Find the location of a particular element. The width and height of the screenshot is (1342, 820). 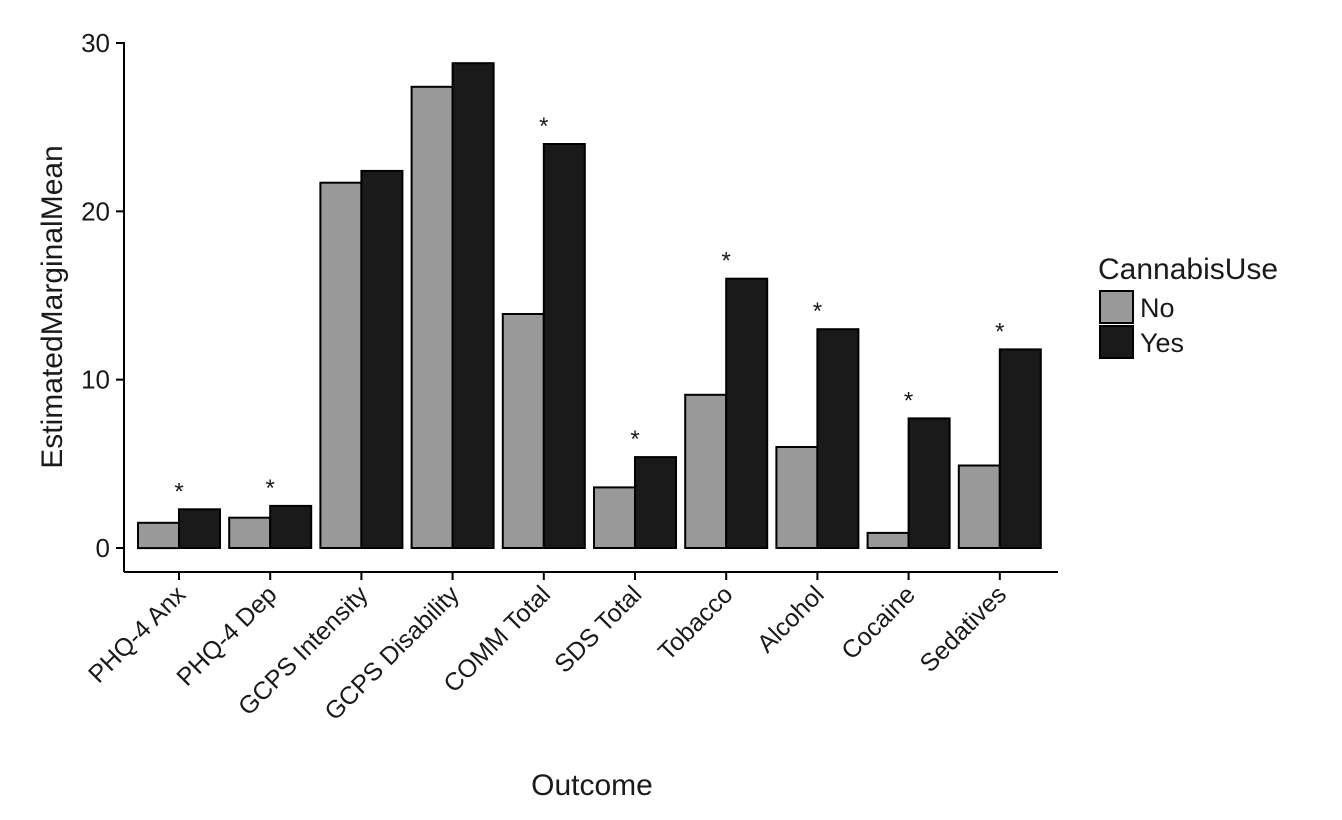

x-tick-label-6: Tobacco is located at coordinates (696, 623).